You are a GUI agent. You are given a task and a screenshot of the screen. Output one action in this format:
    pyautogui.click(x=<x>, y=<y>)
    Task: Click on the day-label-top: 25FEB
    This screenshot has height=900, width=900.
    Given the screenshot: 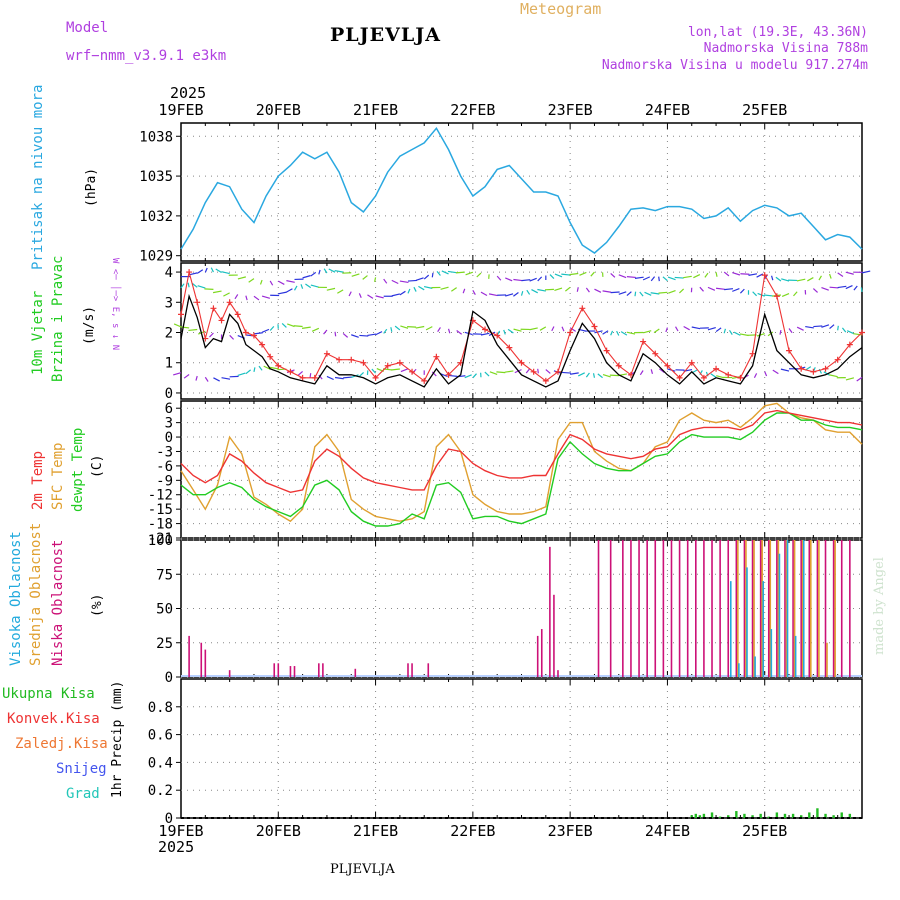 What is the action you would take?
    pyautogui.click(x=764, y=110)
    